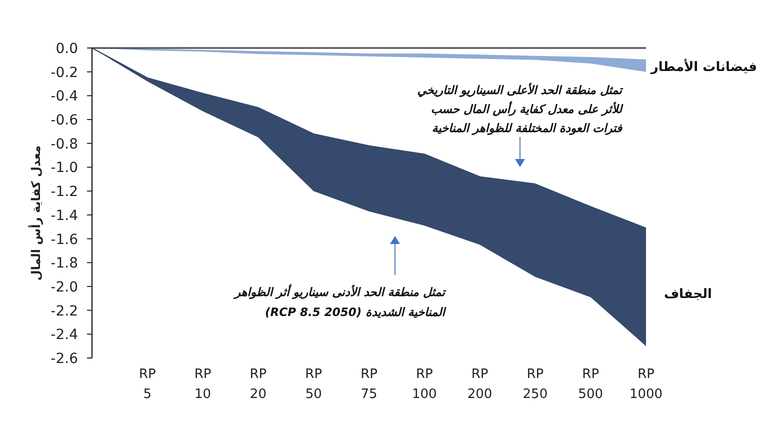  Describe the element at coordinates (64, 335) in the screenshot. I see `y-tick-label: -2.4` at that location.